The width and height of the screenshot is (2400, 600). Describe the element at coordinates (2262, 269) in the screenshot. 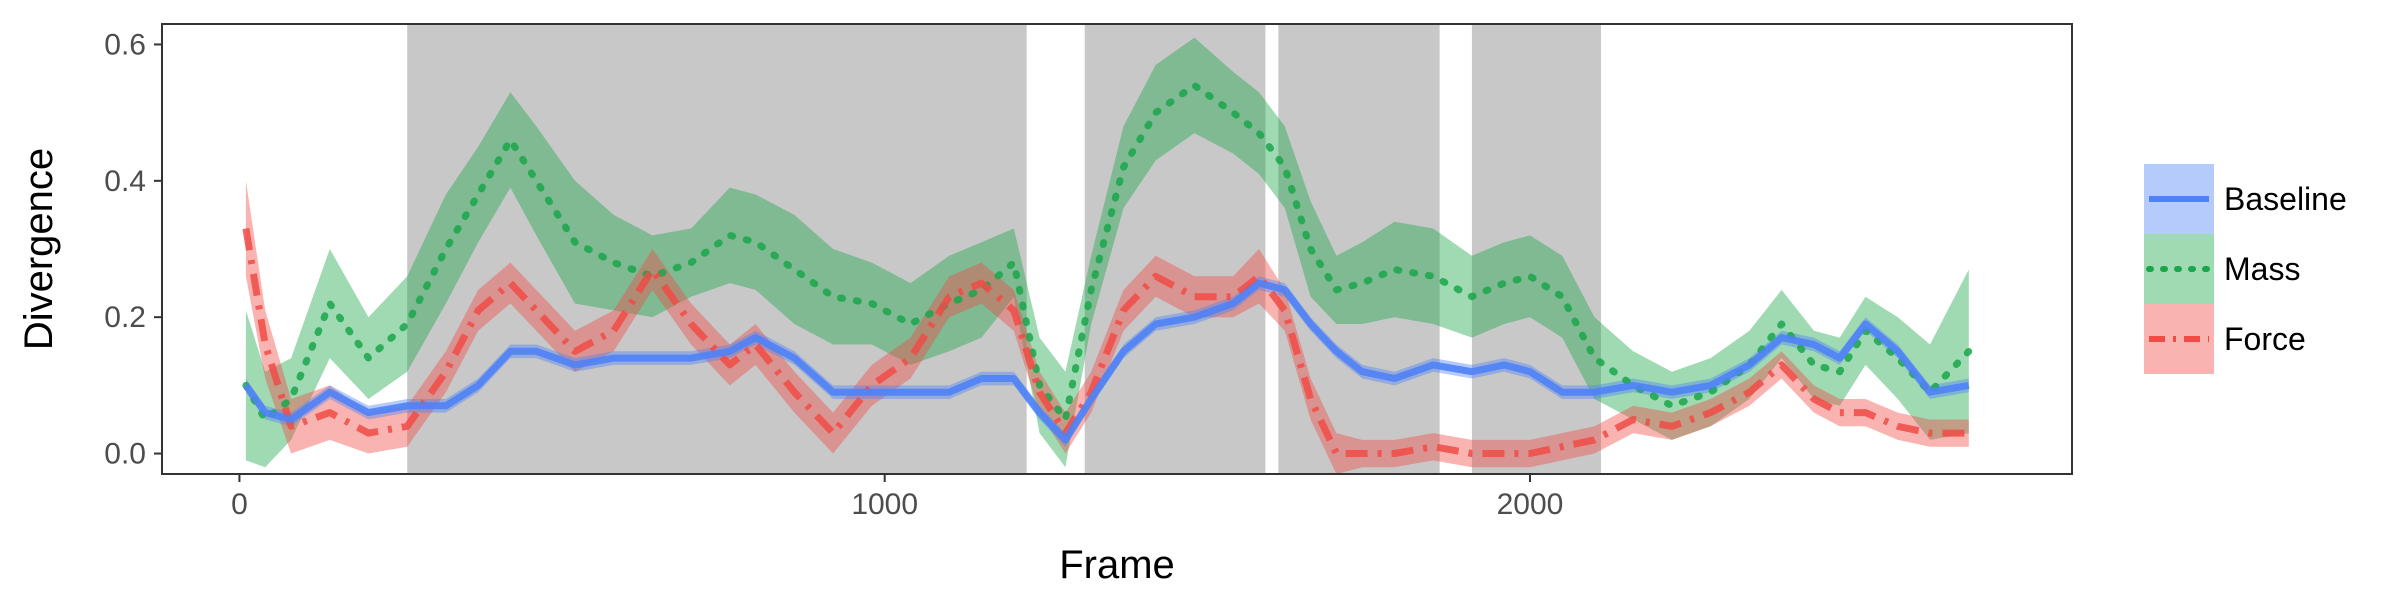

I see `legend-label-mass: Mass` at that location.